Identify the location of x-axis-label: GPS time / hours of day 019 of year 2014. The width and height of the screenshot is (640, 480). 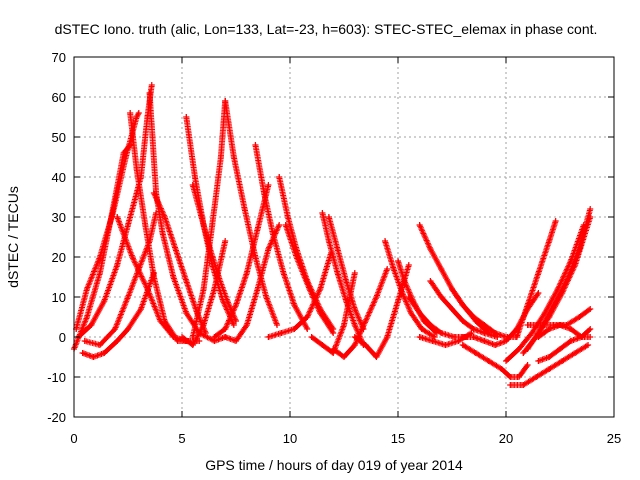
(334, 465).